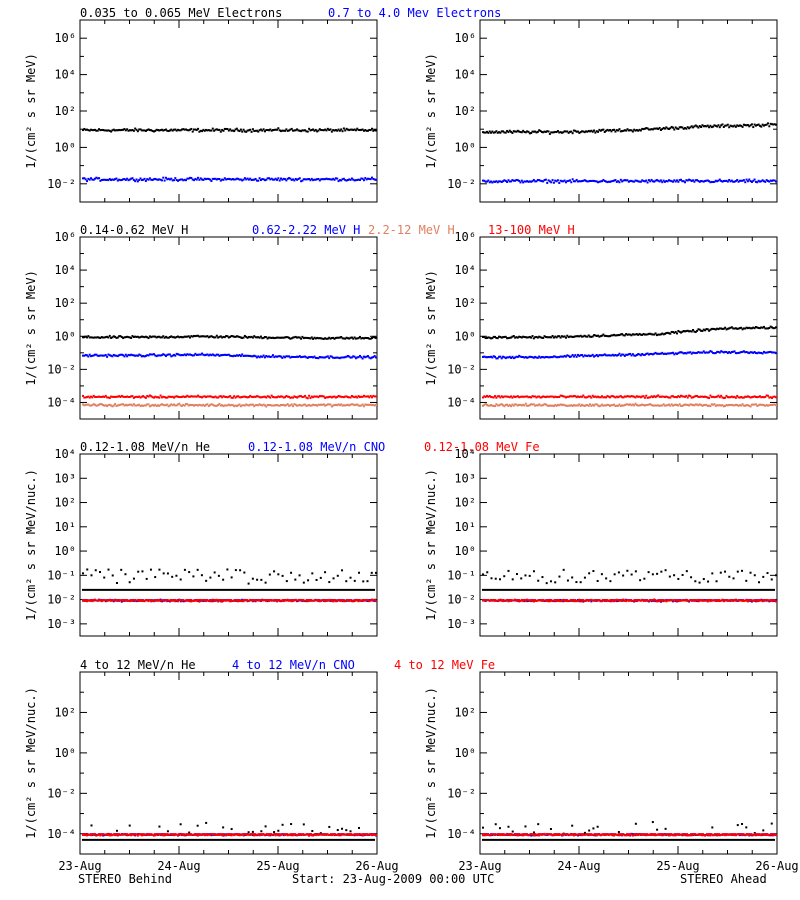 The width and height of the screenshot is (800, 900). I want to click on y-tick-label: 10⁻⁴, so click(61, 402).